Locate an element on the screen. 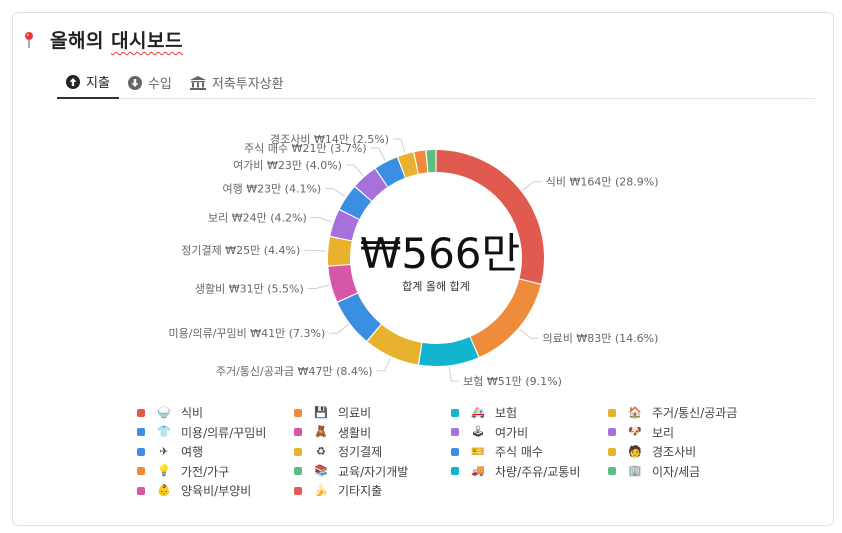 The image size is (842, 533). building-icon: 🏢 is located at coordinates (635, 471).